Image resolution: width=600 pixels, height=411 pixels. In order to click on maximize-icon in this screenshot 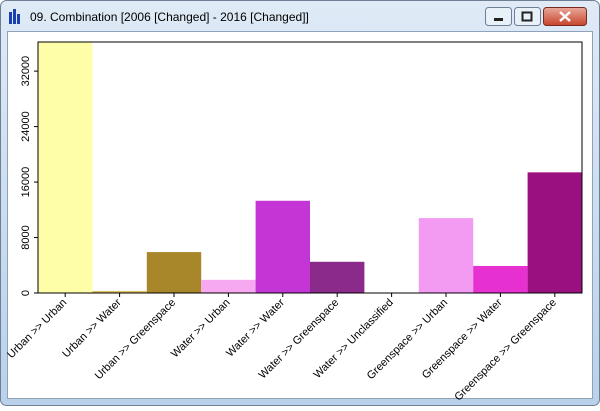, I will do `click(527, 16)`.